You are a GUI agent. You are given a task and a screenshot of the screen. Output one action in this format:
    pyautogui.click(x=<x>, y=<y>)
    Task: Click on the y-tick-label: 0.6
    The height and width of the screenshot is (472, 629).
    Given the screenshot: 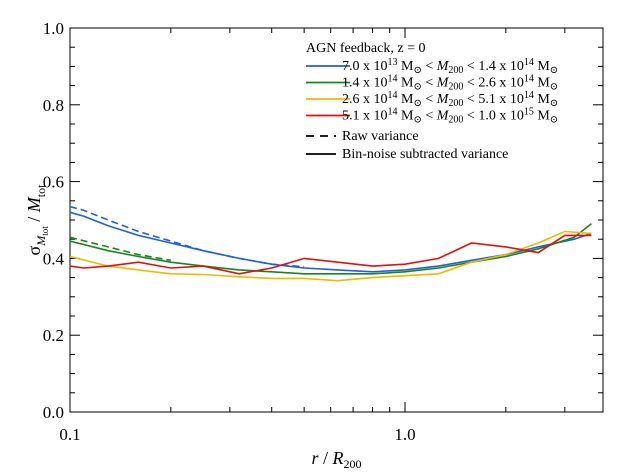 What is the action you would take?
    pyautogui.click(x=53, y=182)
    